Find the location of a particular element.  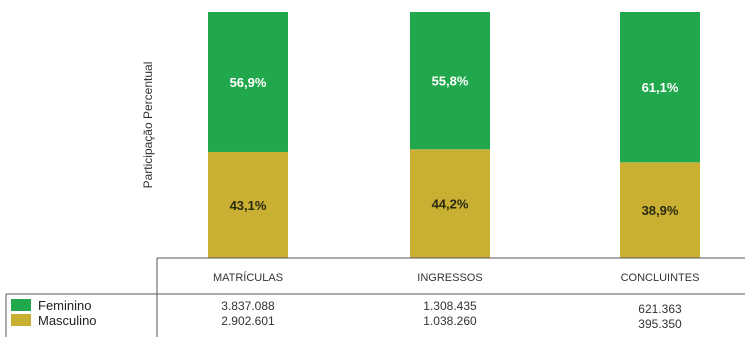

table-cell-feminino: 1.308.435 is located at coordinates (450, 306).